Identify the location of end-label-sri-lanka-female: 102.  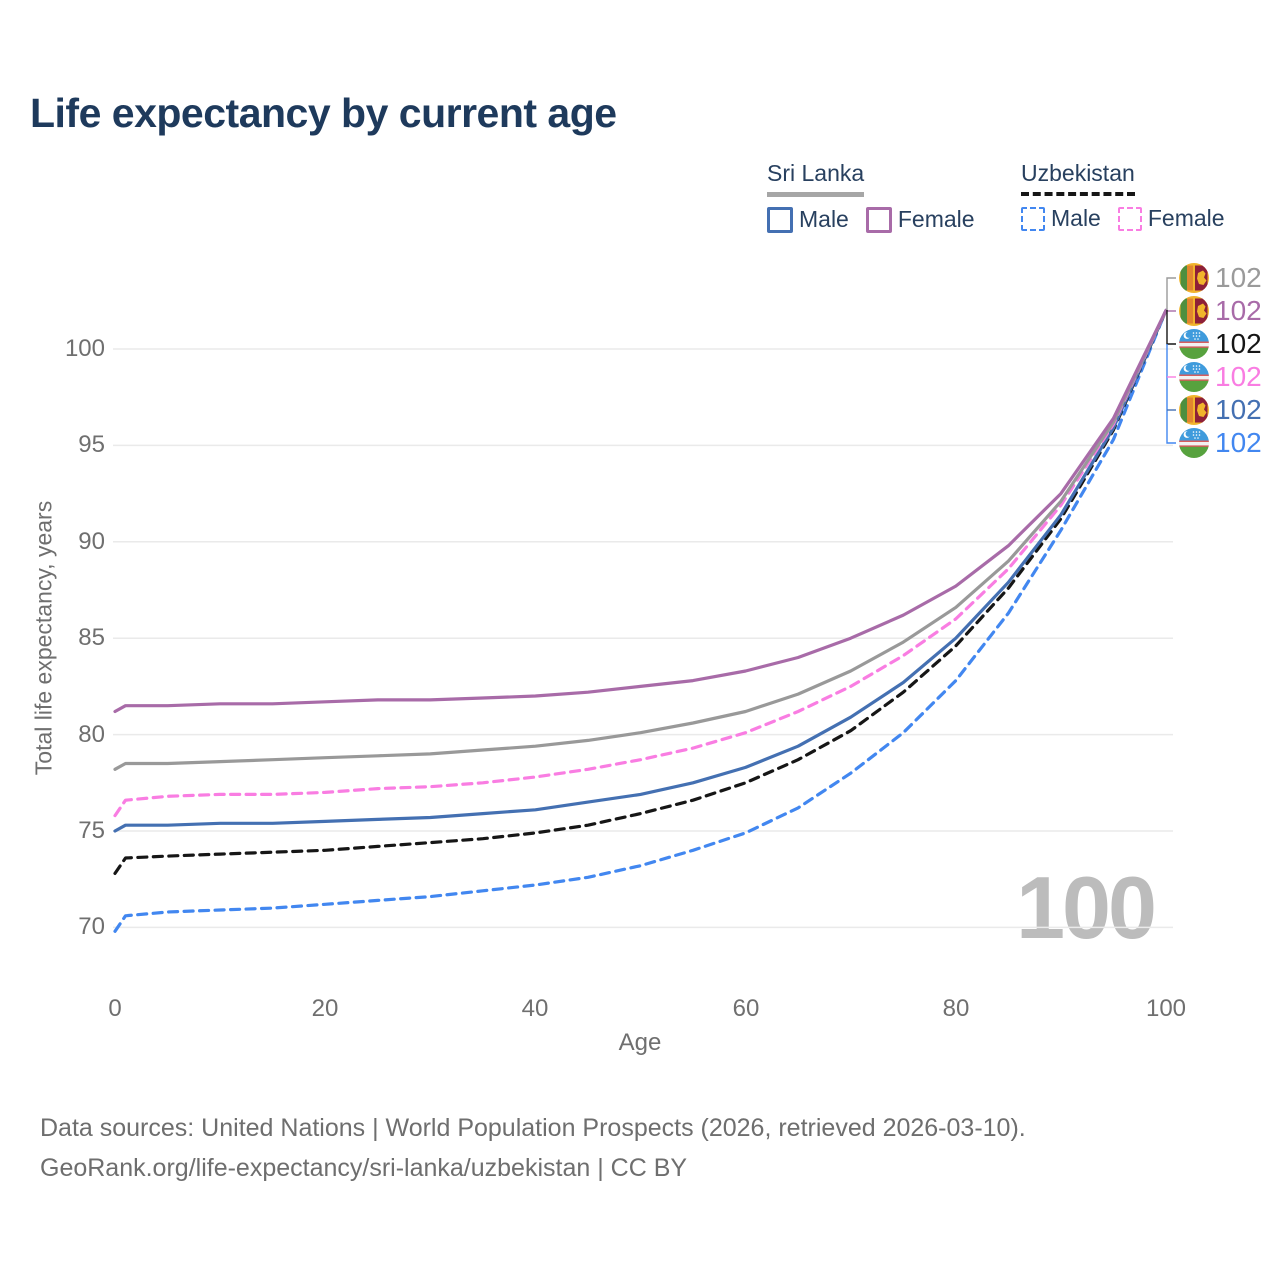
(1220, 311).